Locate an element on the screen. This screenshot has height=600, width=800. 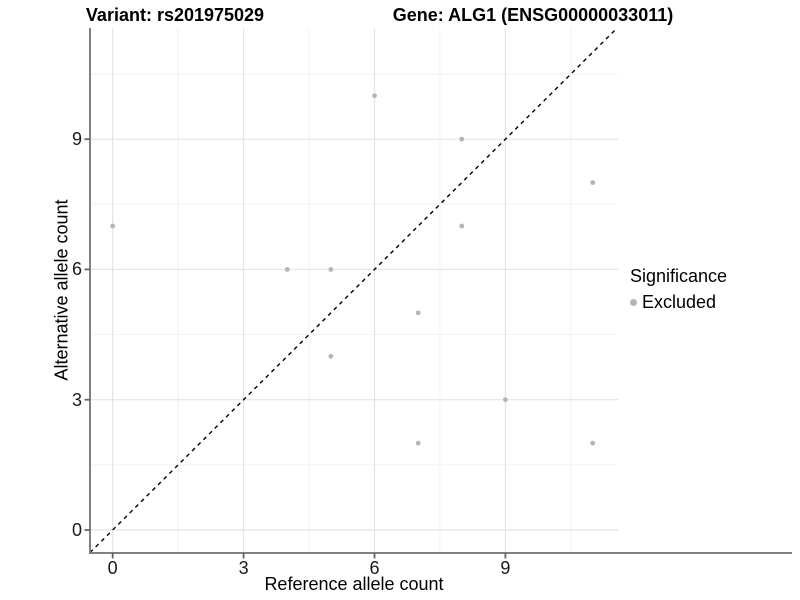
legend: Significance Excluded is located at coordinates (678, 289).